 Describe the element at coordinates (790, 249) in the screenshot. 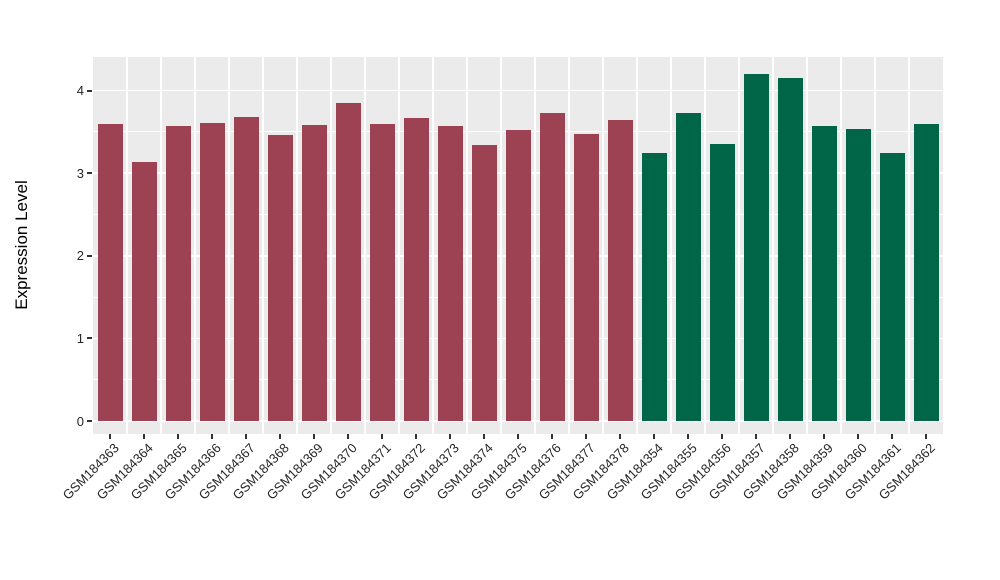

I see `bar-GSM184358` at that location.